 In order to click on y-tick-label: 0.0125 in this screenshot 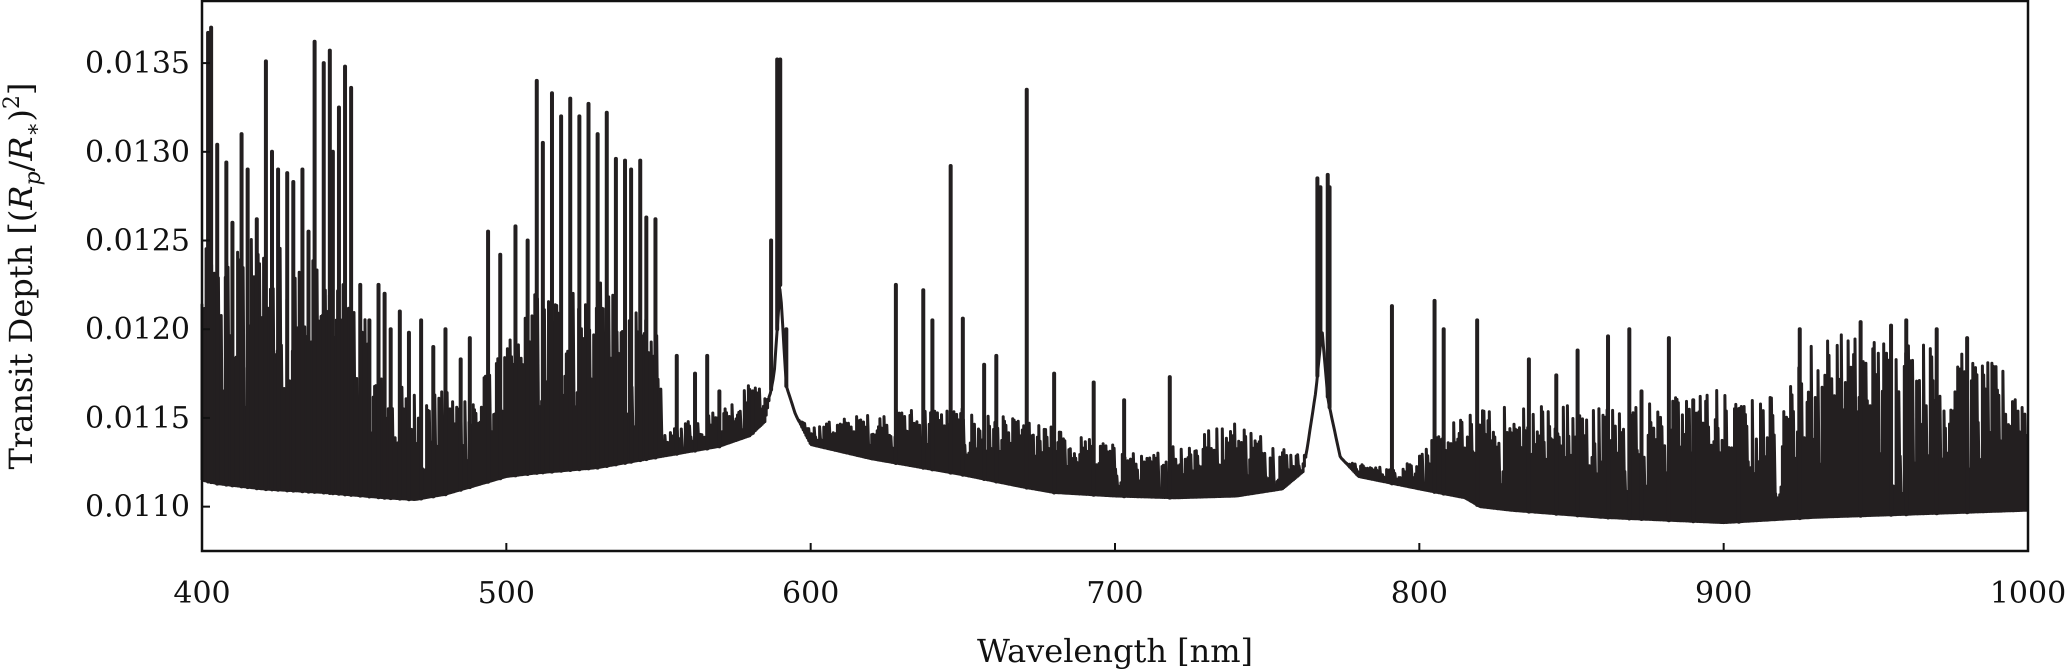, I will do `click(137, 241)`.